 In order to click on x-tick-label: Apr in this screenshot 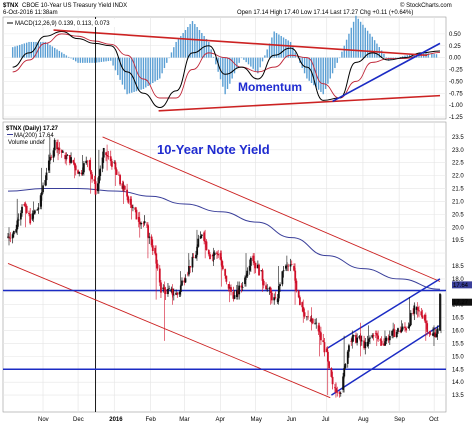, I will do `click(219, 420)`.